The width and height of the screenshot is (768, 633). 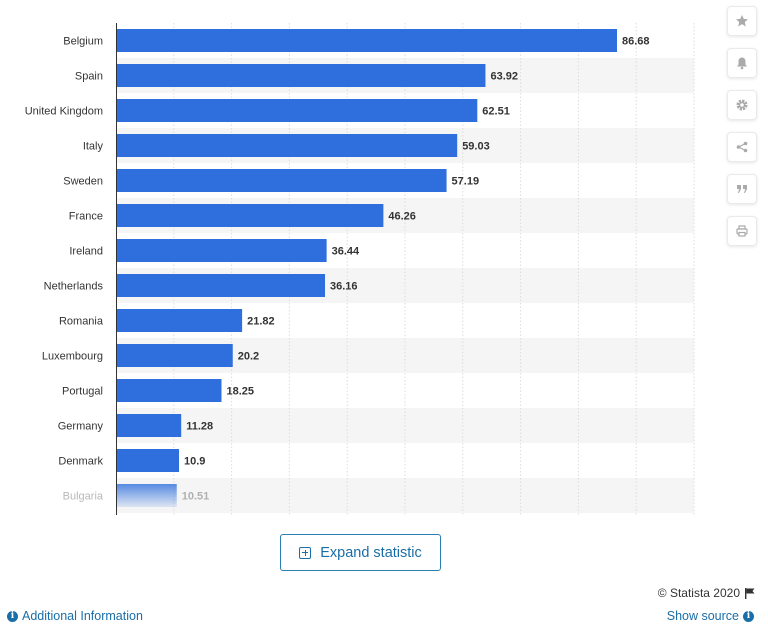 I want to click on cite-button, so click(x=742, y=189).